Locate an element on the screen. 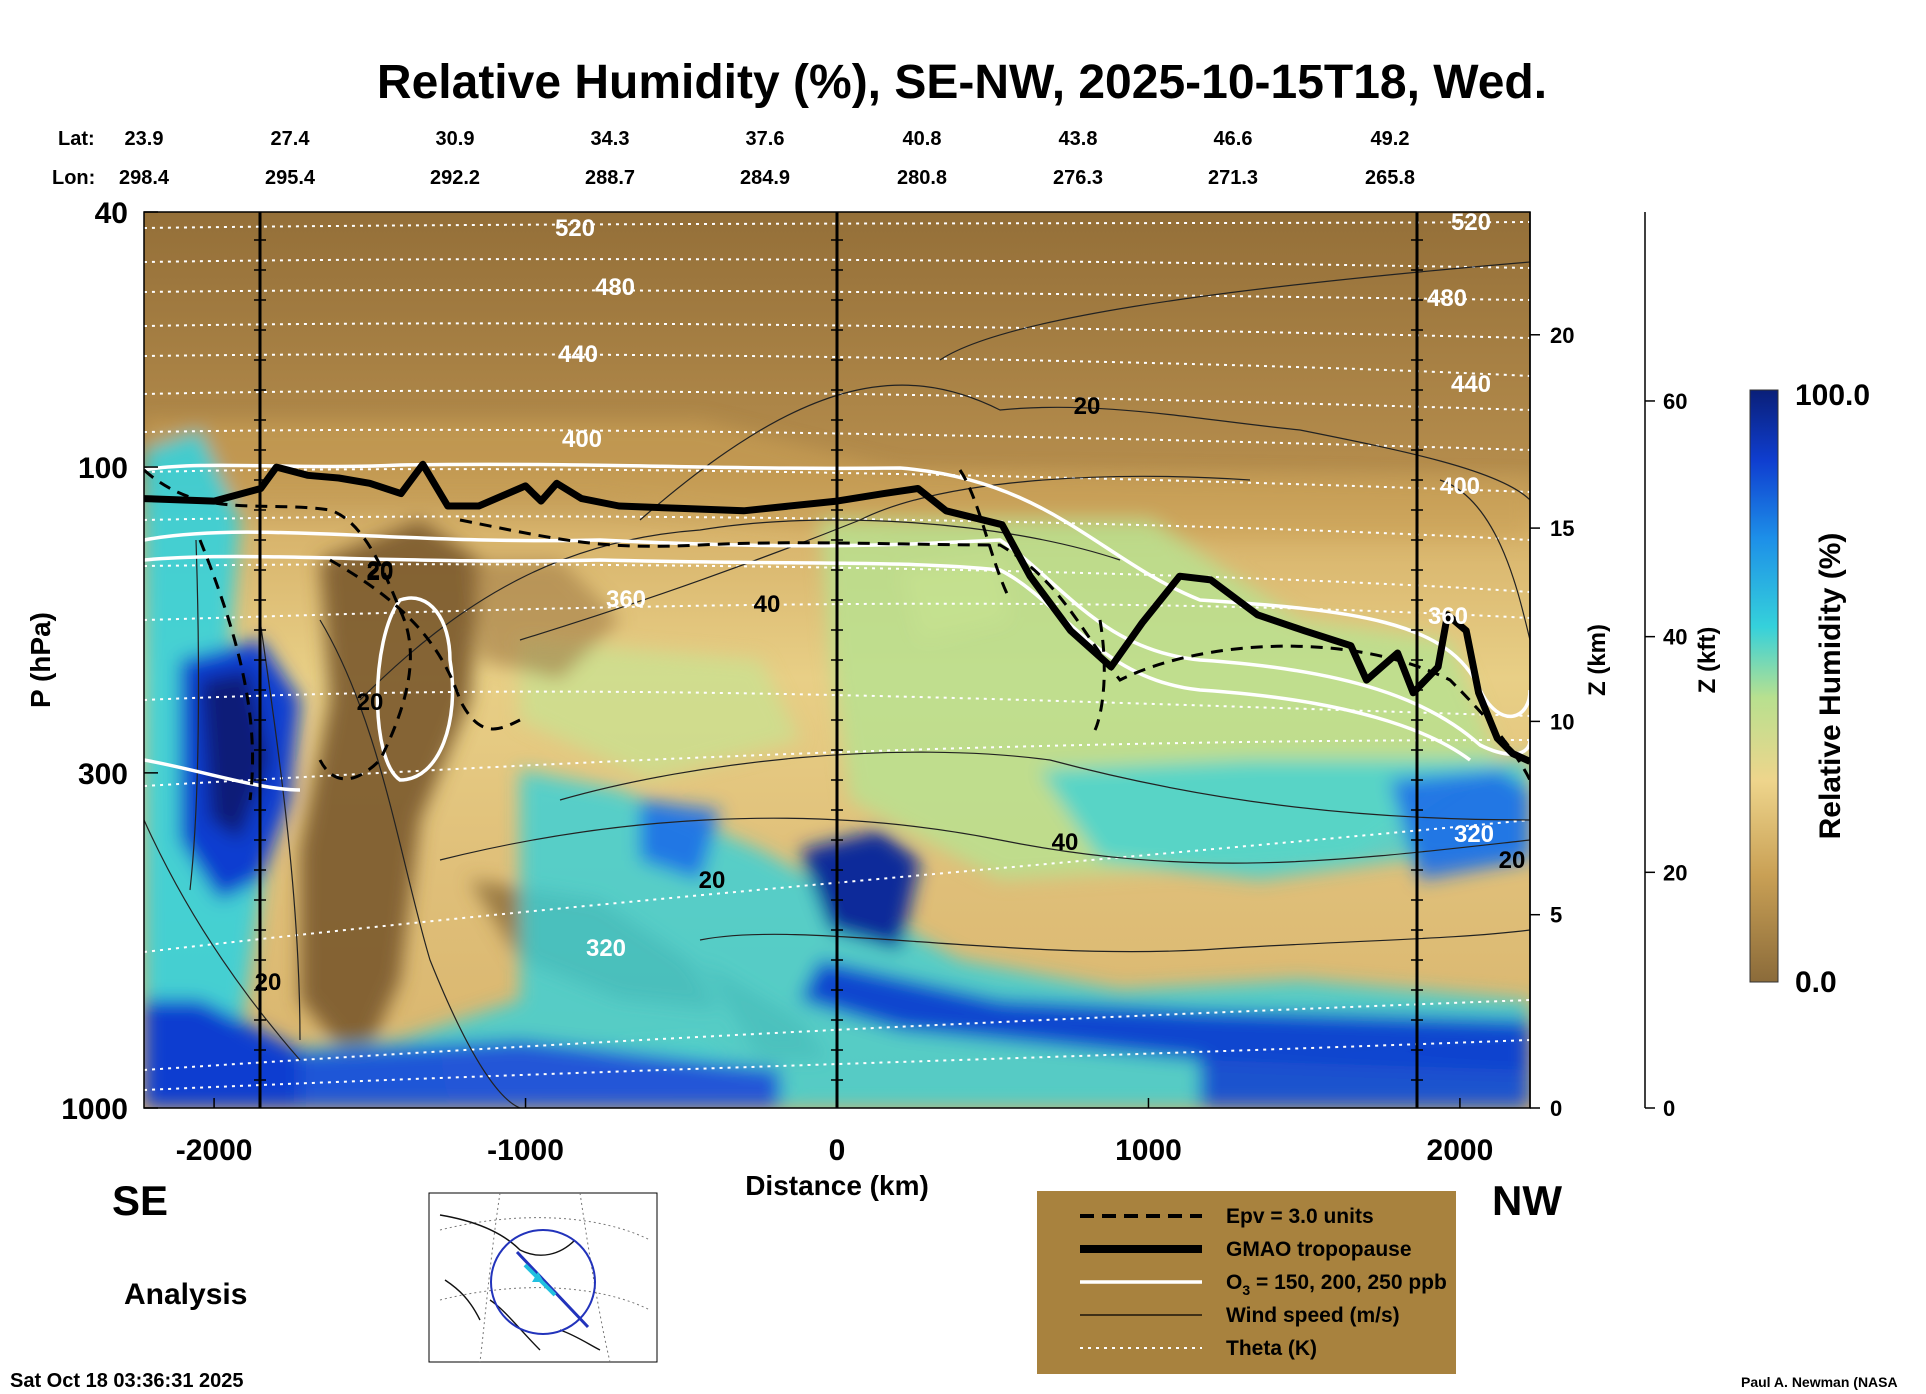 This screenshot has height=1394, width=1926. lon-value: 284.9 is located at coordinates (765, 178).